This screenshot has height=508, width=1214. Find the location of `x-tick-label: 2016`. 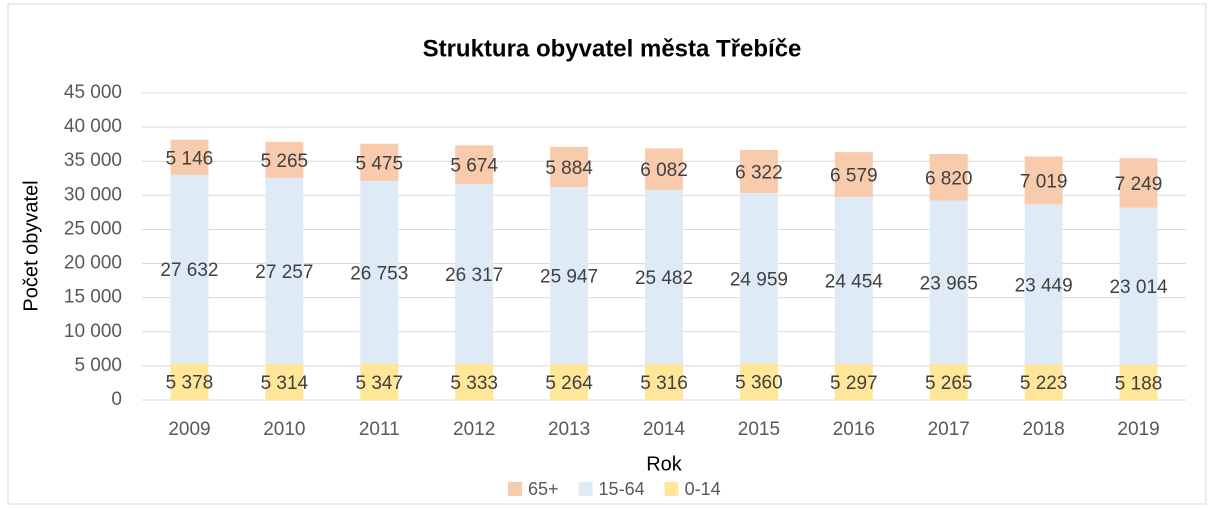

x-tick-label: 2016 is located at coordinates (854, 429).